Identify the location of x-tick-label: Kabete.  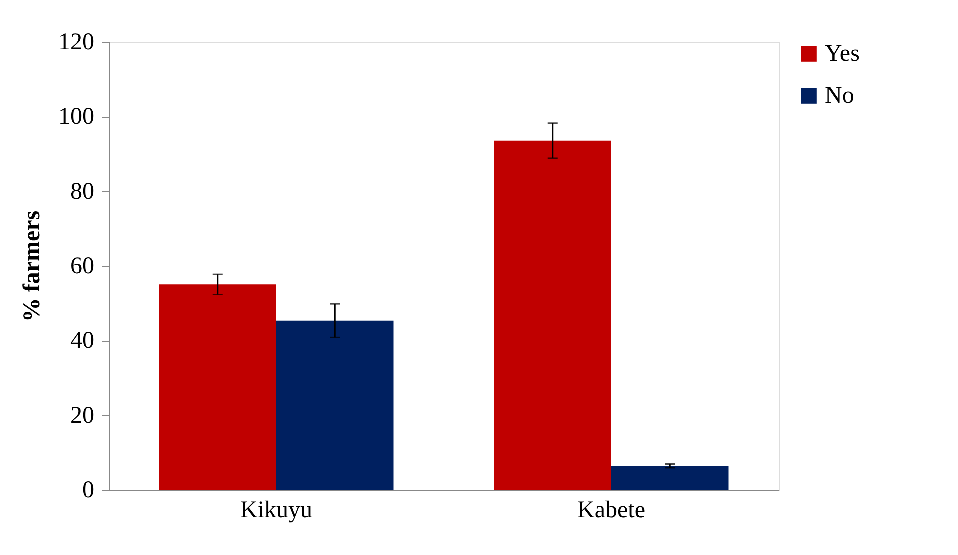
(612, 511).